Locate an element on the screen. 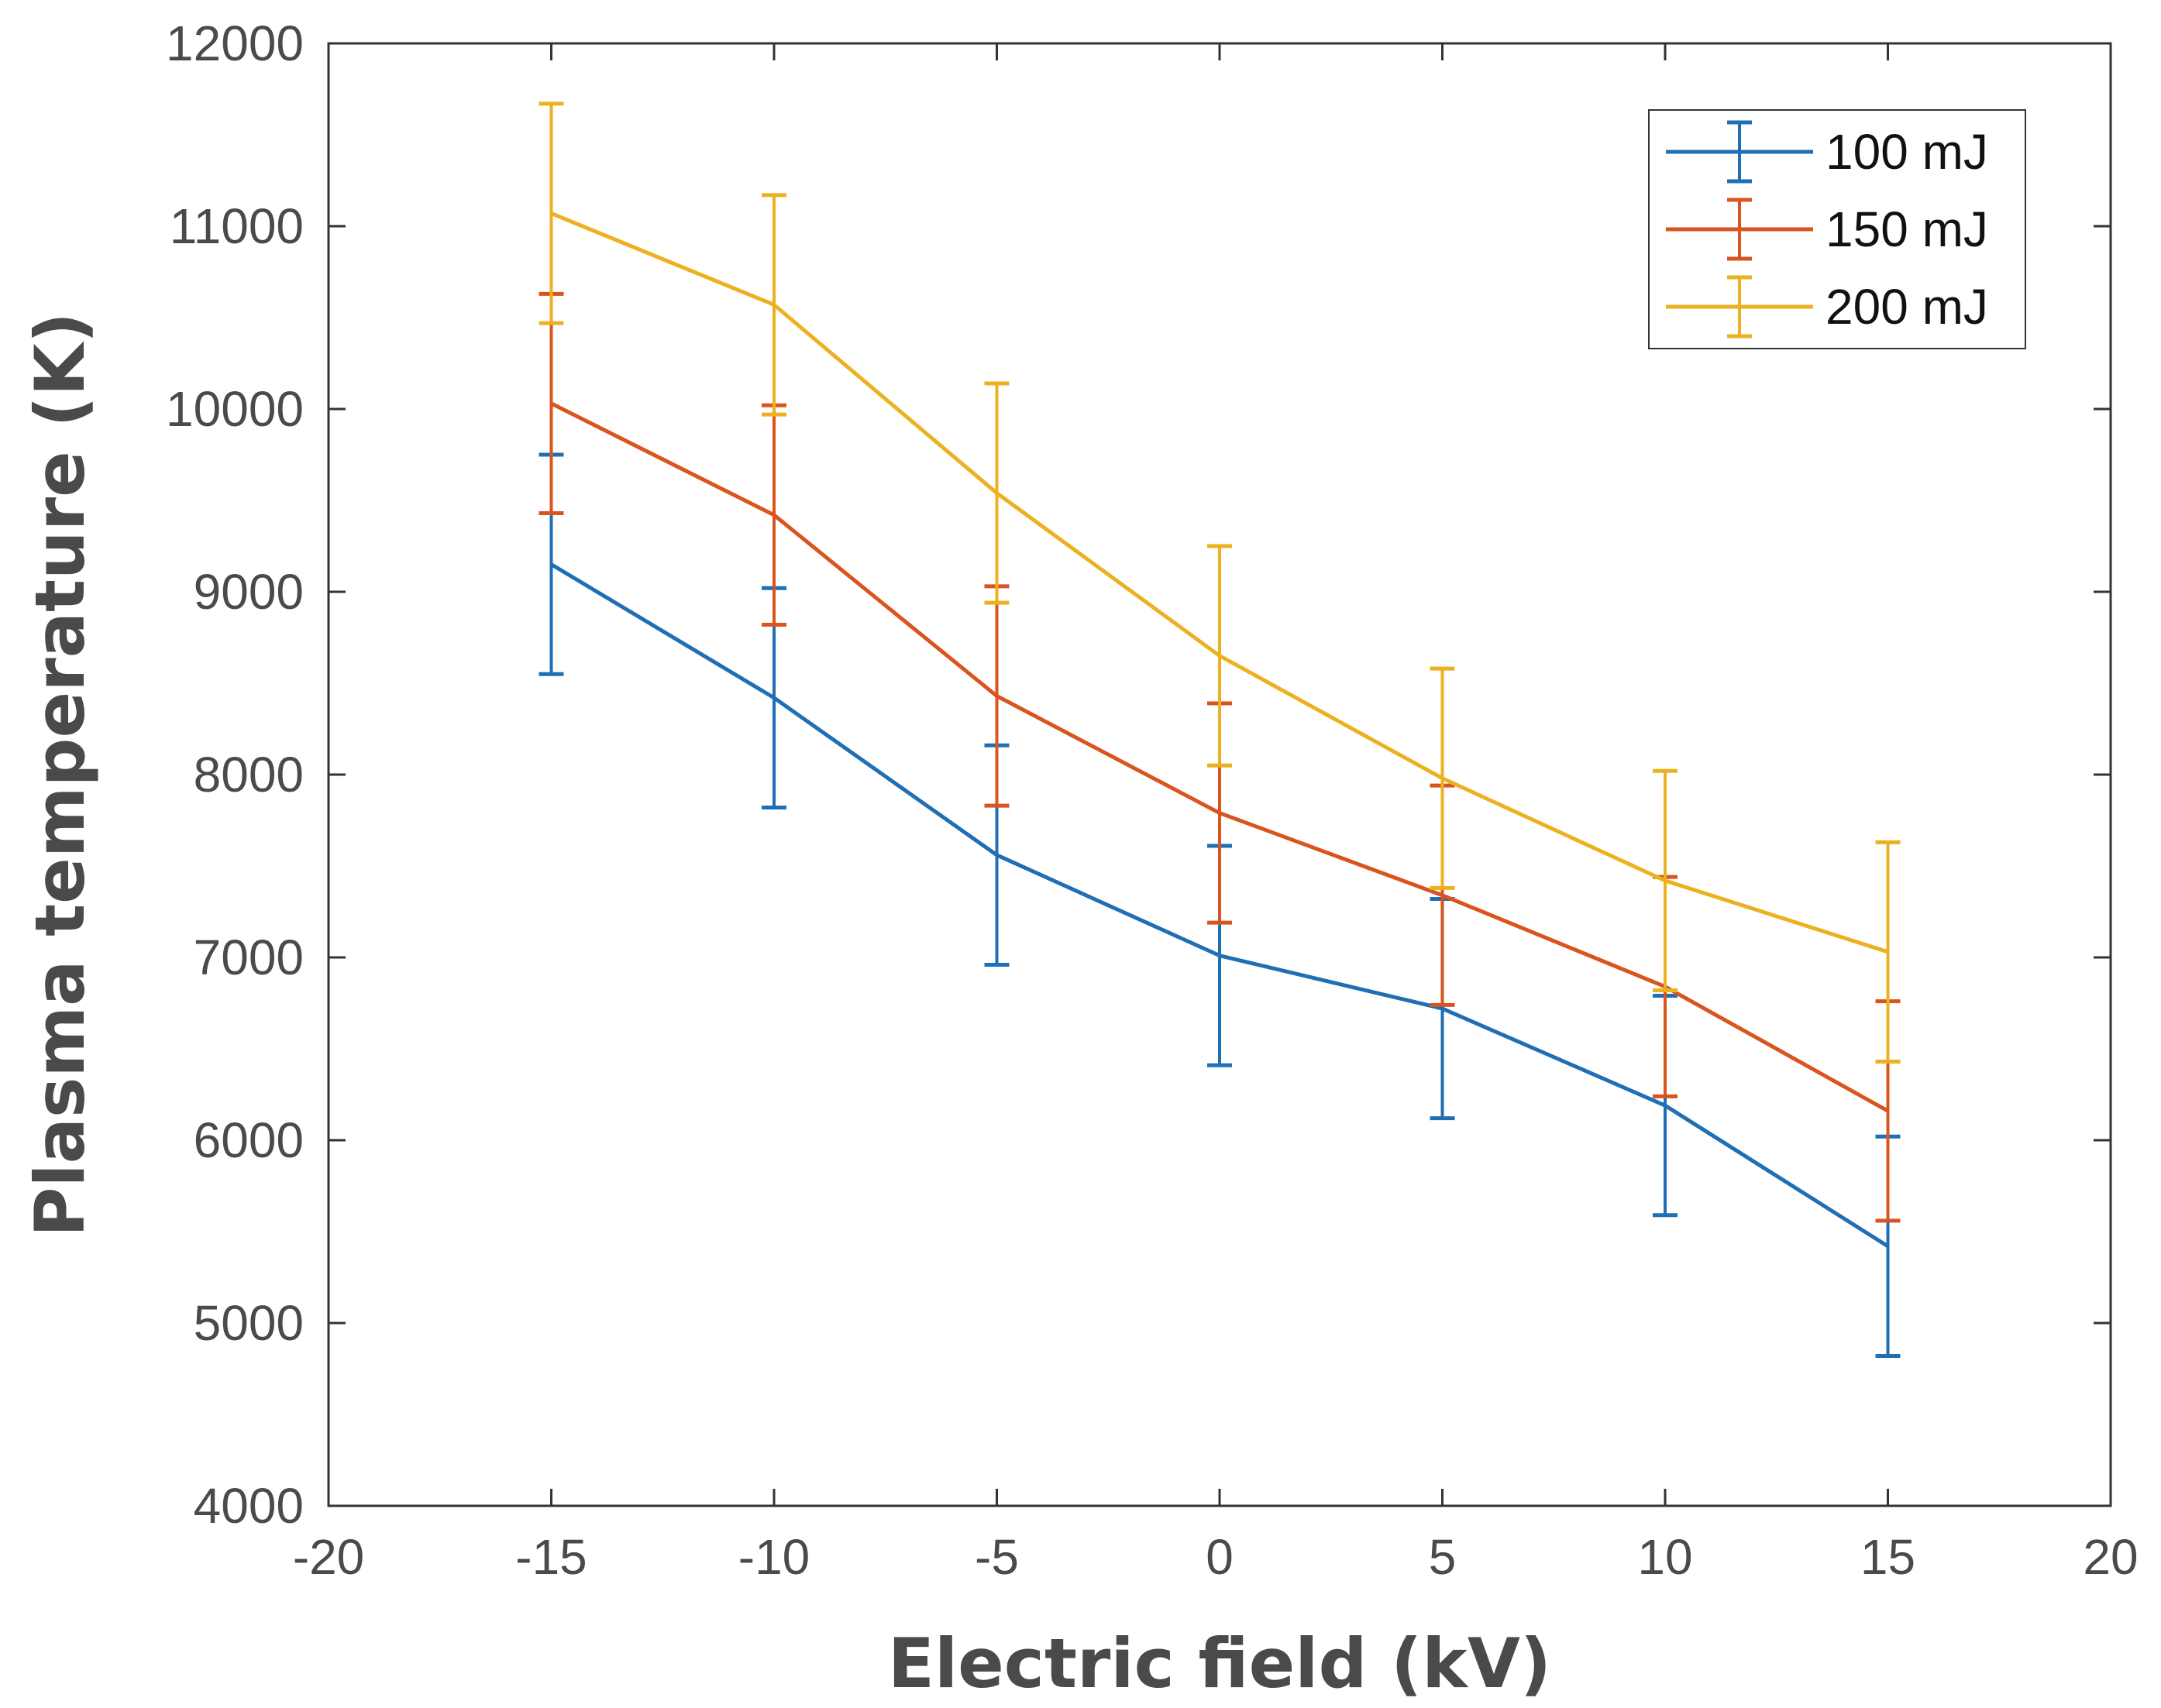  x-tick-label: 20 is located at coordinates (2110, 1557).